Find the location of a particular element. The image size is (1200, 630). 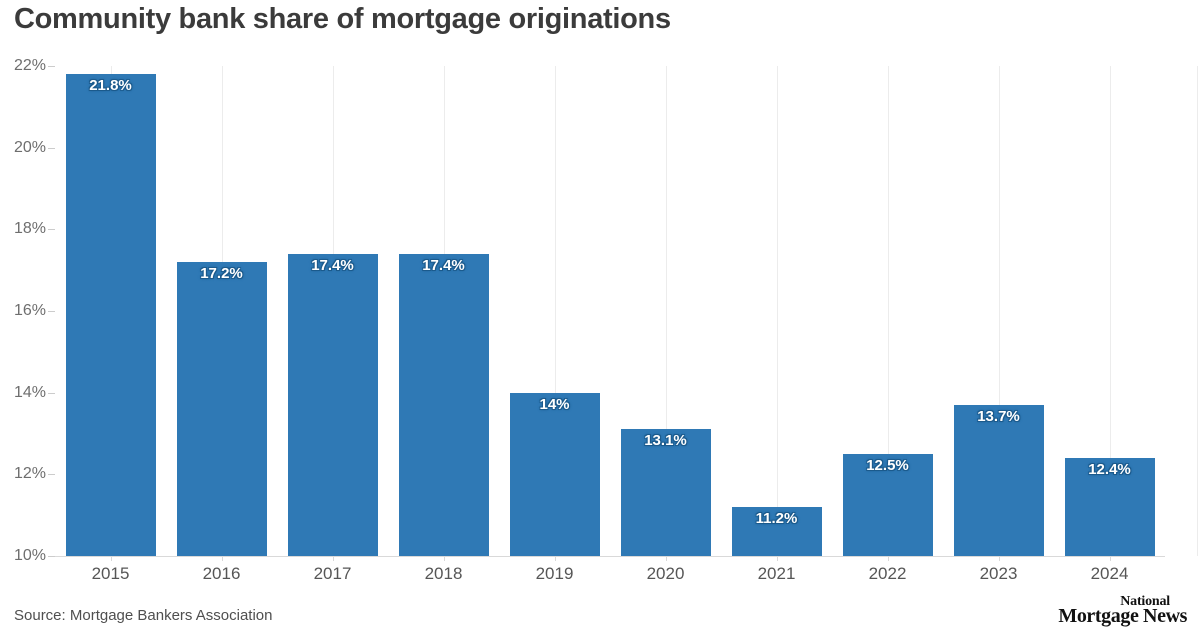

bar-2017 is located at coordinates (332, 404).